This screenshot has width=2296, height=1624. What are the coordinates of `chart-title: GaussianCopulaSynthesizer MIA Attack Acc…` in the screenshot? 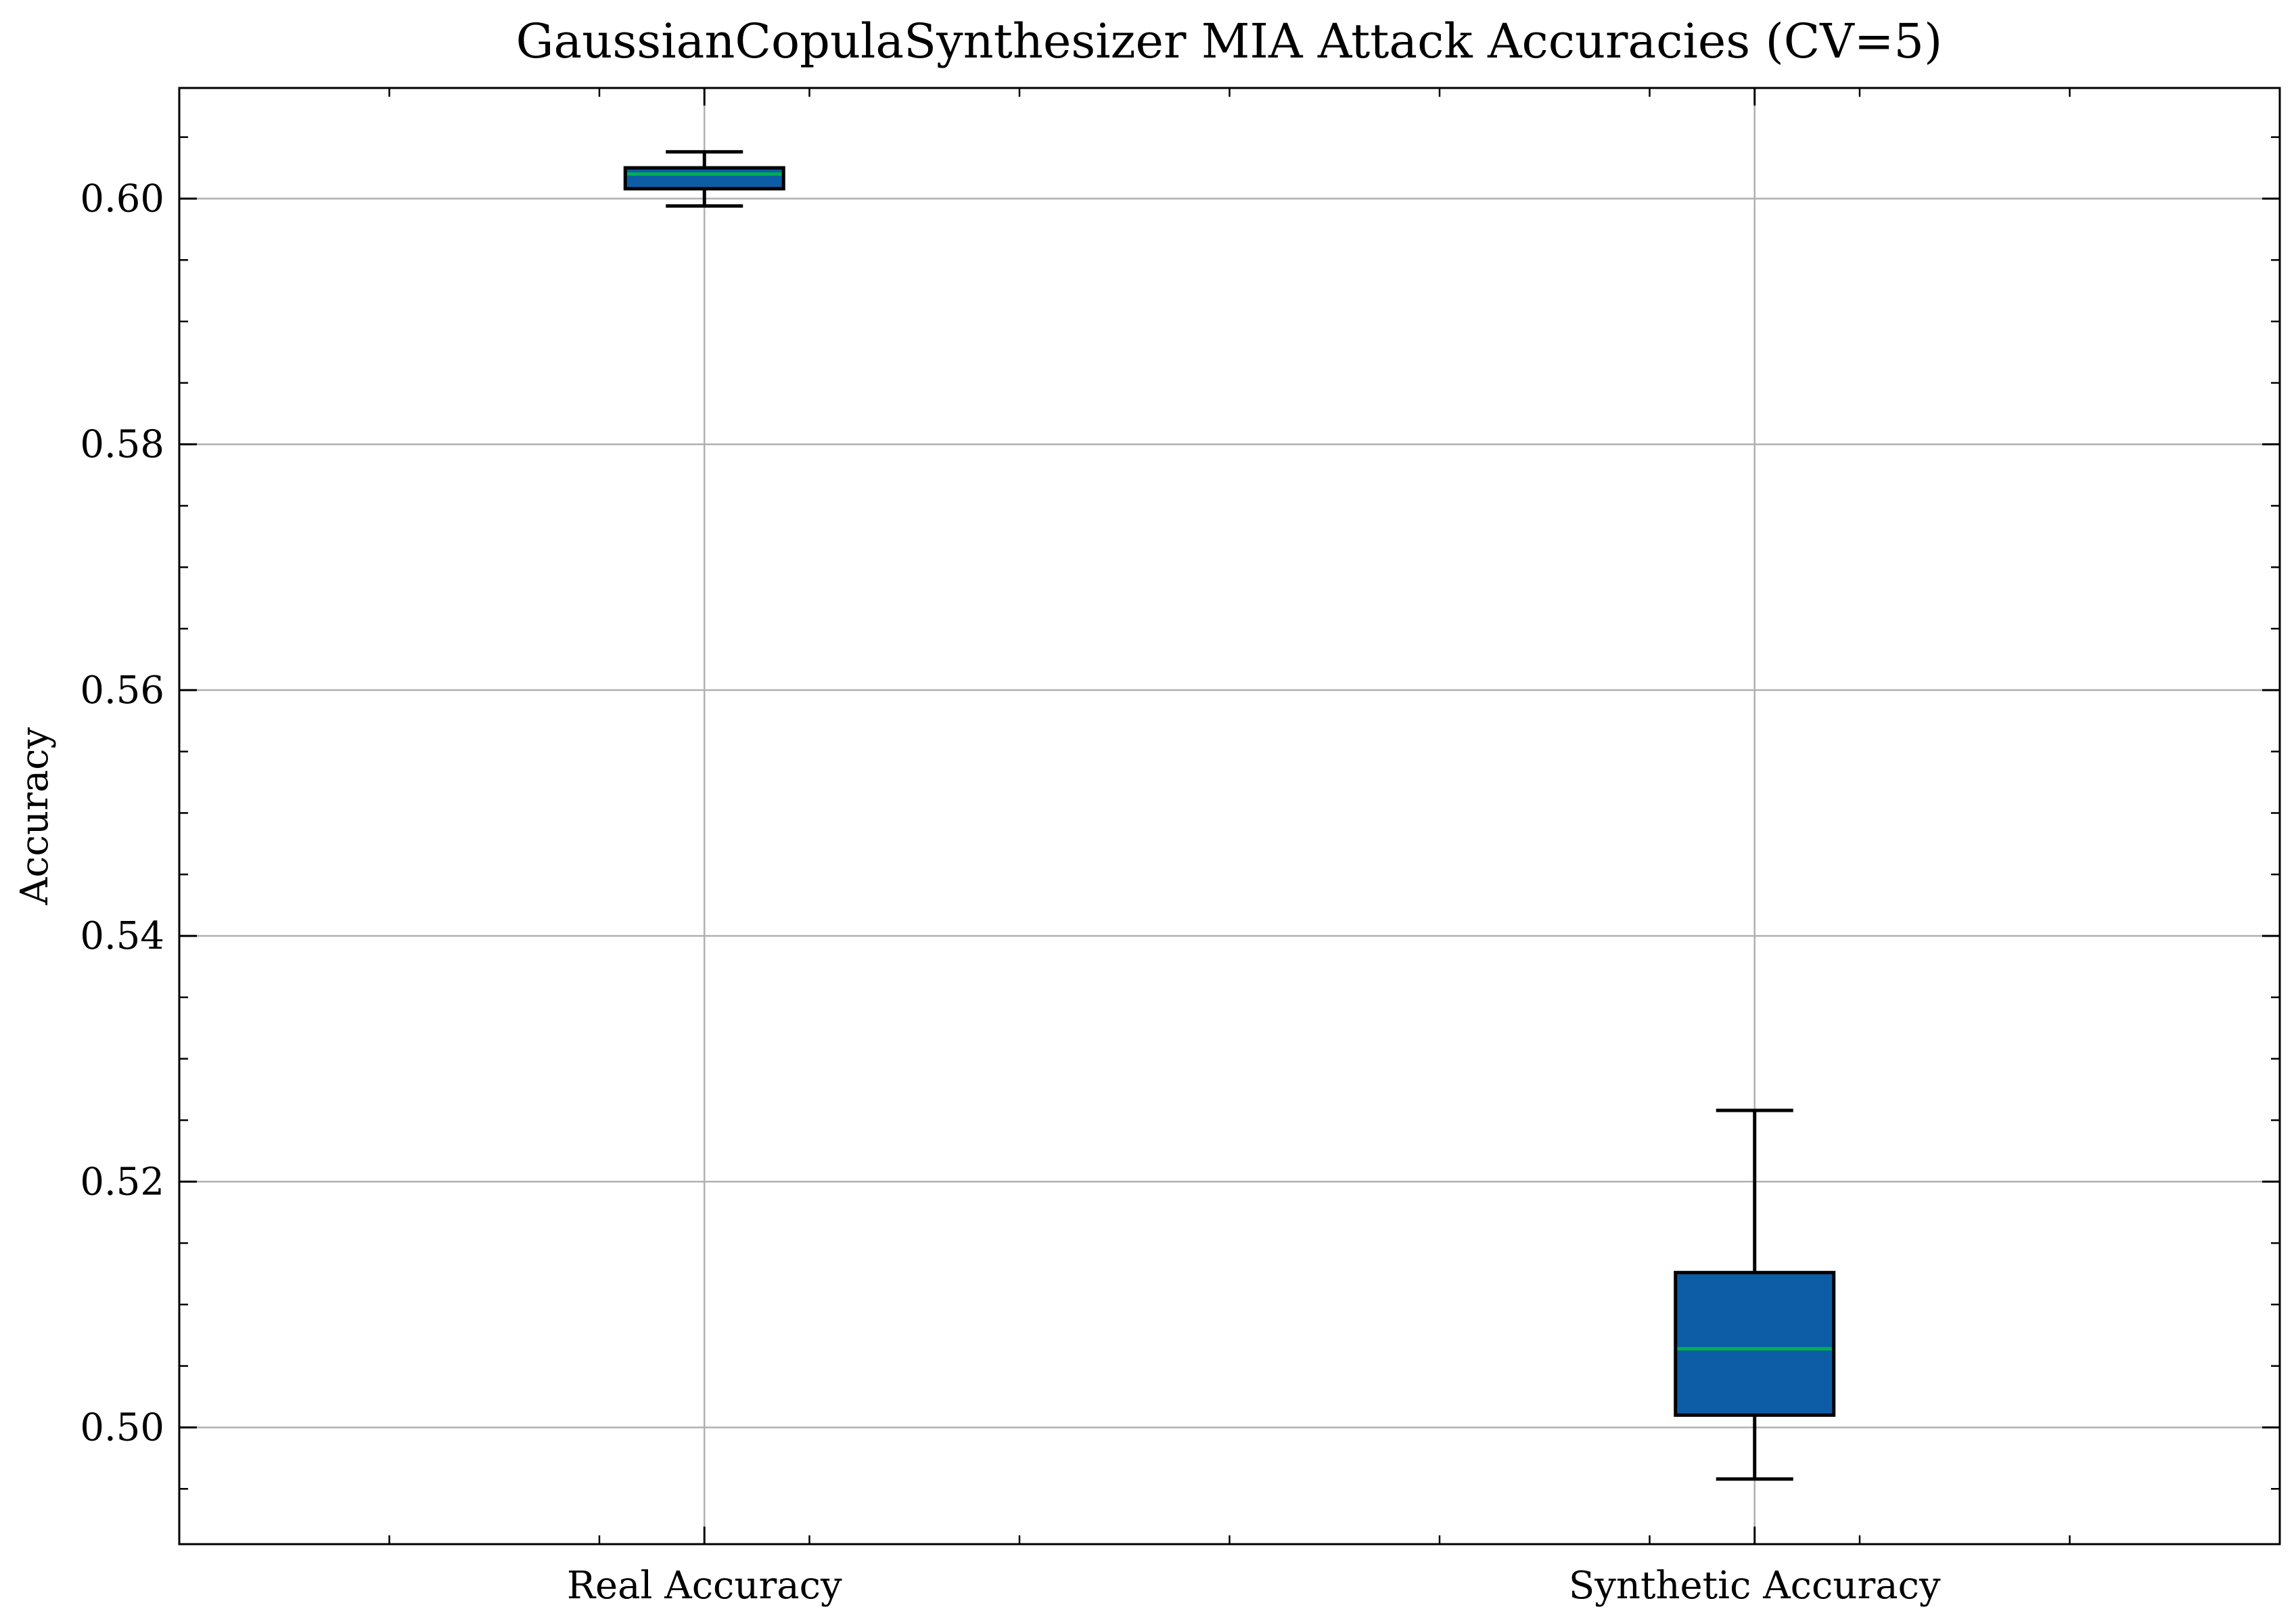 It's located at (1229, 41).